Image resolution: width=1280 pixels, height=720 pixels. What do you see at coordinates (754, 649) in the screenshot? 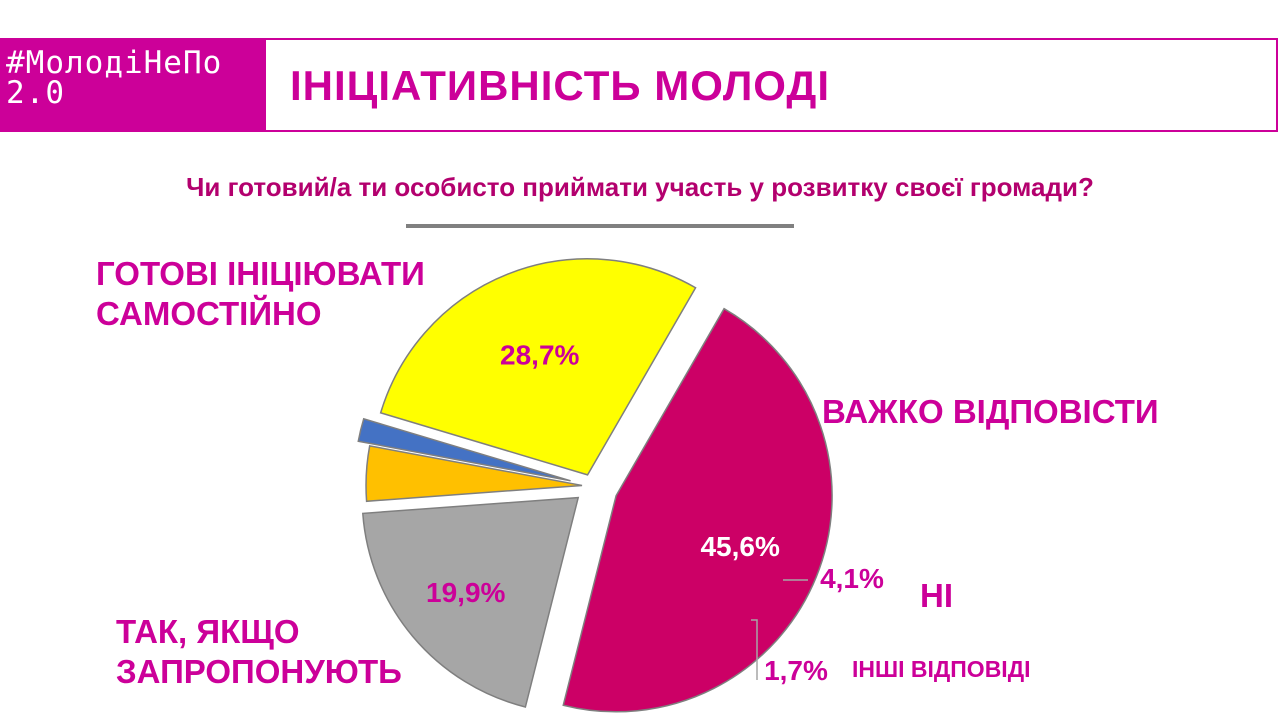
I see `leader-line-other` at bounding box center [754, 649].